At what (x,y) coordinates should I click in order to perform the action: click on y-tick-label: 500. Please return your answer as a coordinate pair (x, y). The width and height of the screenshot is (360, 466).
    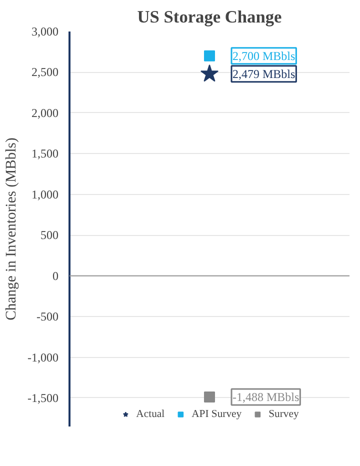
    Looking at the image, I should click on (49, 235).